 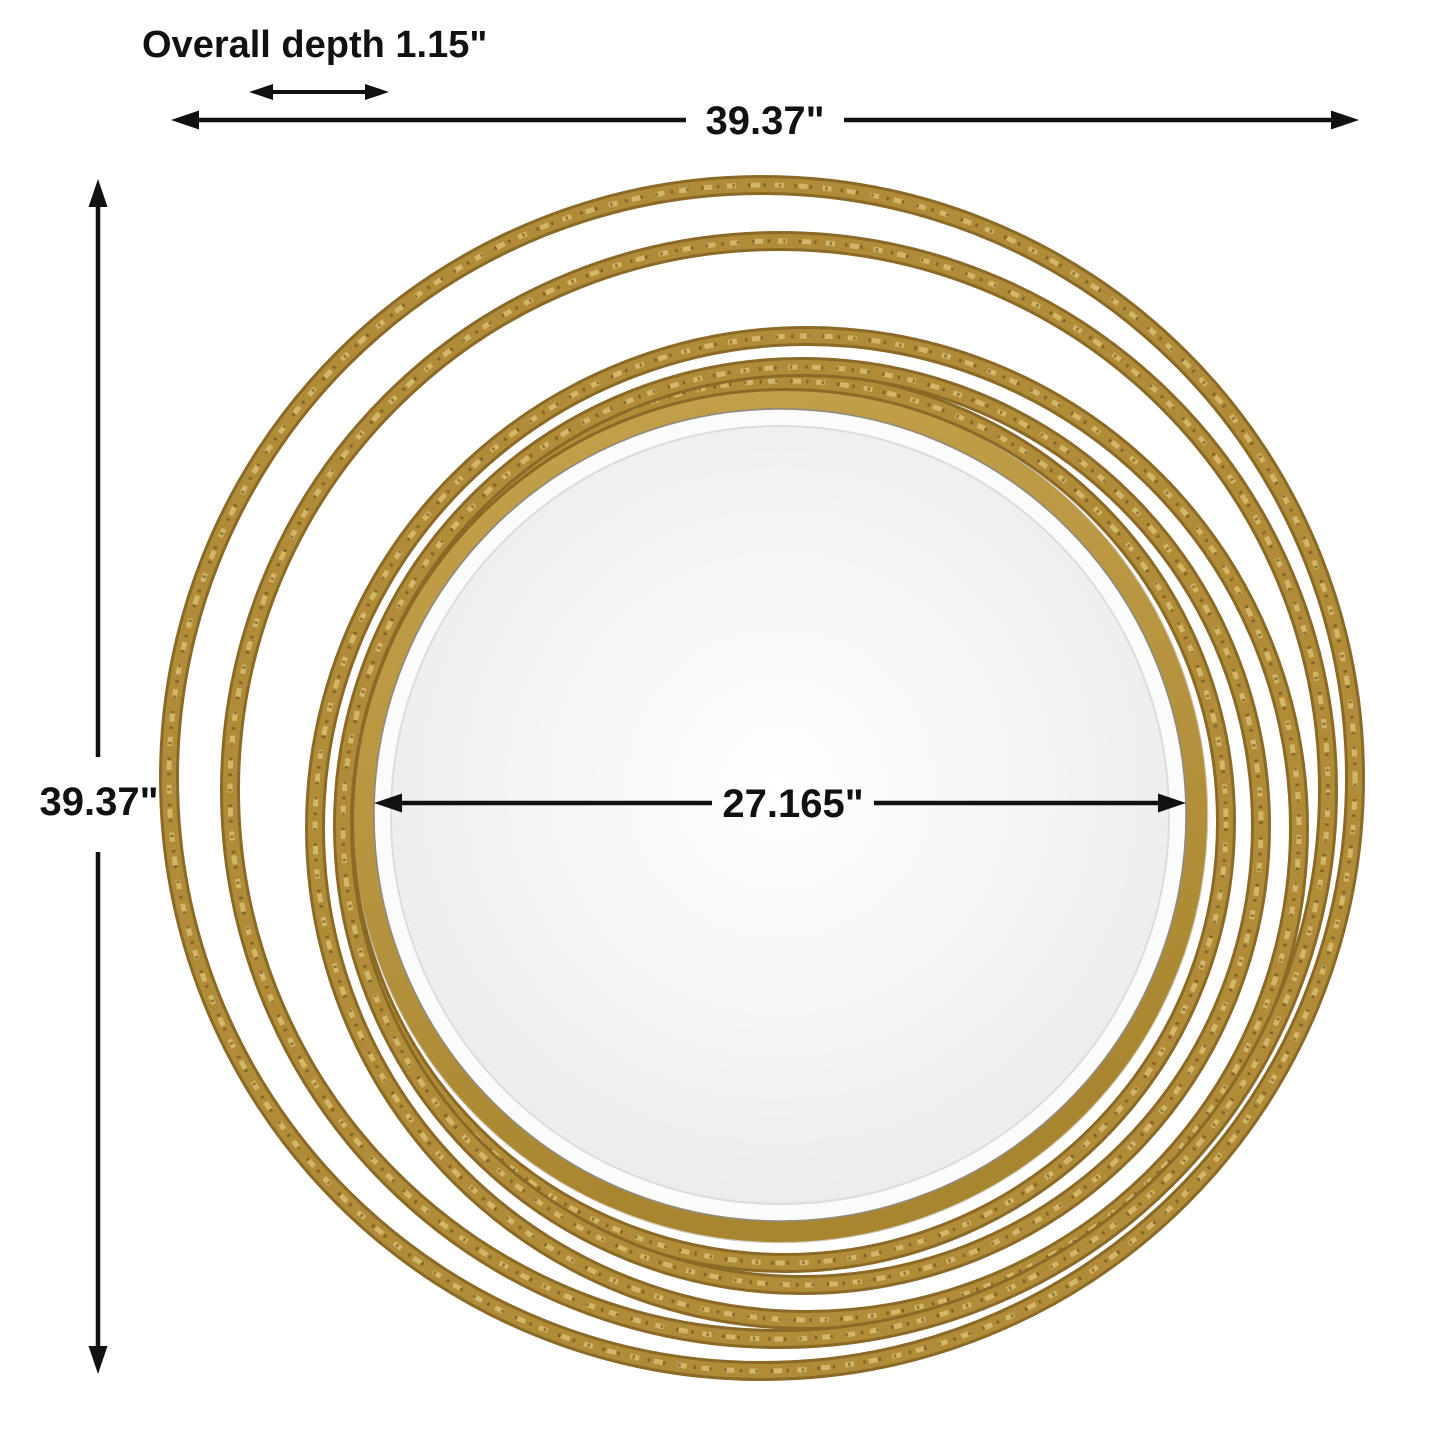 I want to click on width-label: 39.37", so click(x=764, y=121).